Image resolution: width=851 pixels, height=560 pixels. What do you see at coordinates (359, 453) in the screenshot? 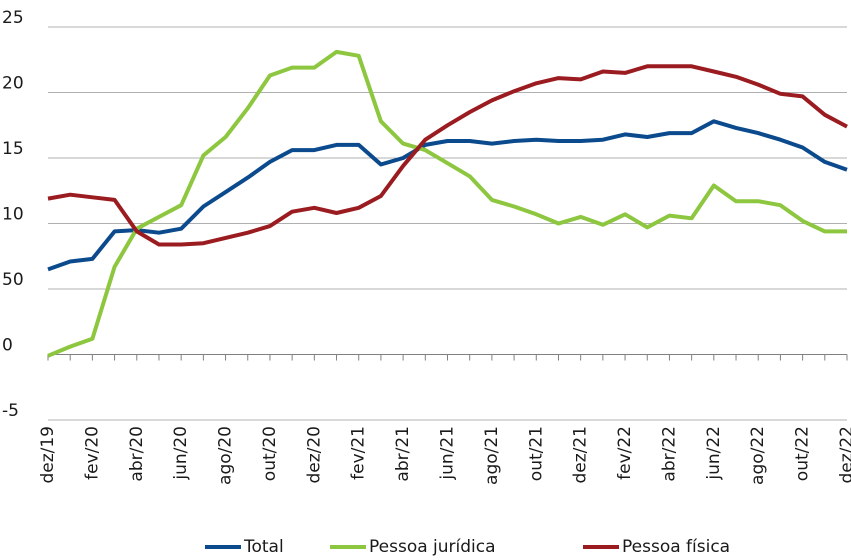
I see `x-tick-label: fev/21` at bounding box center [359, 453].